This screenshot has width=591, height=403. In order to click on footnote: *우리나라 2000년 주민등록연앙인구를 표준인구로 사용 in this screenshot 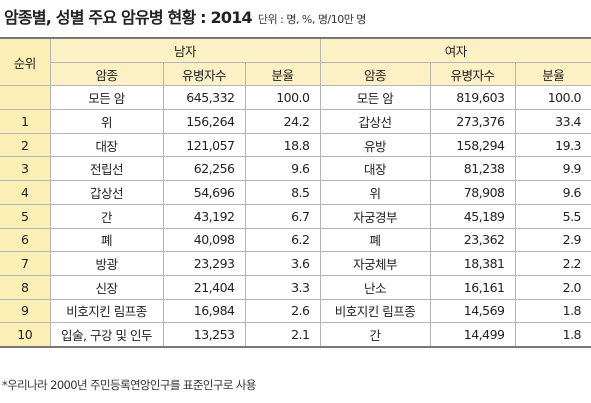, I will do `click(129, 385)`.